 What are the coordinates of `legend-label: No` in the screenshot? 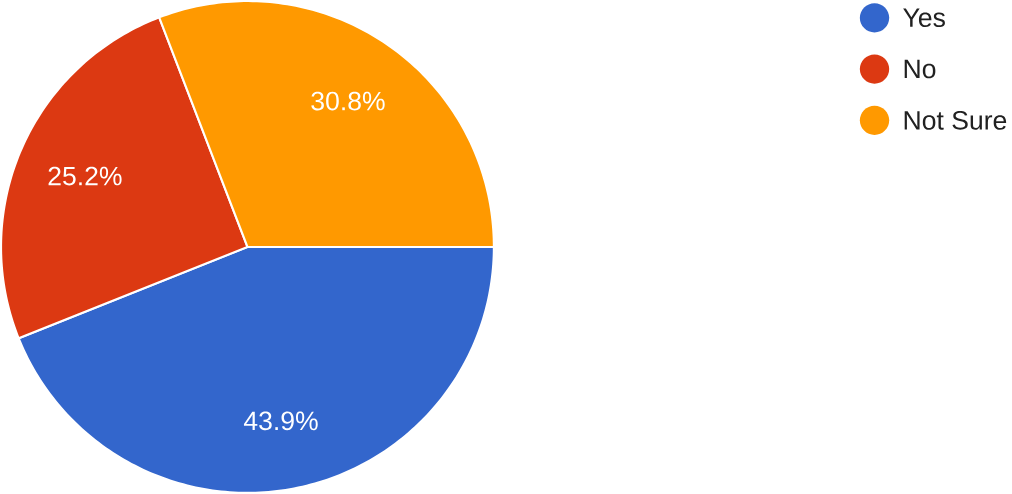 It's located at (920, 69).